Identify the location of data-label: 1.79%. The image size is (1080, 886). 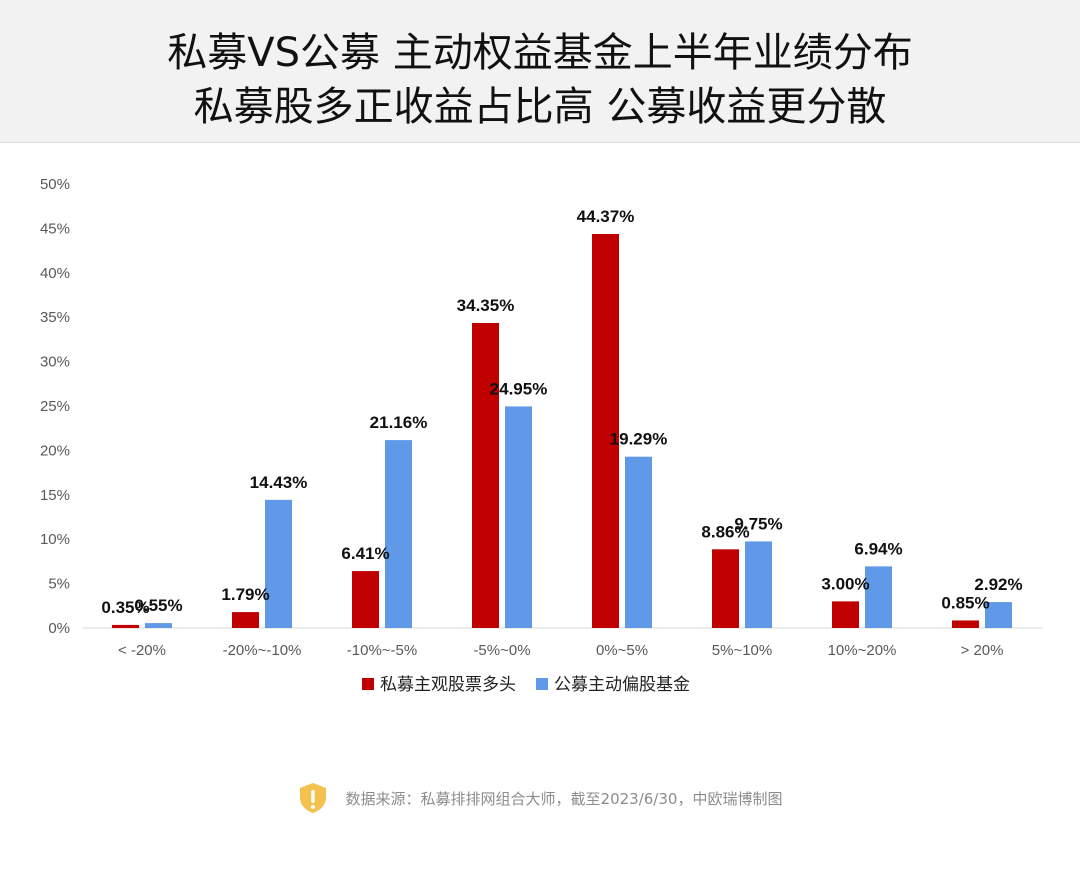
(245, 594).